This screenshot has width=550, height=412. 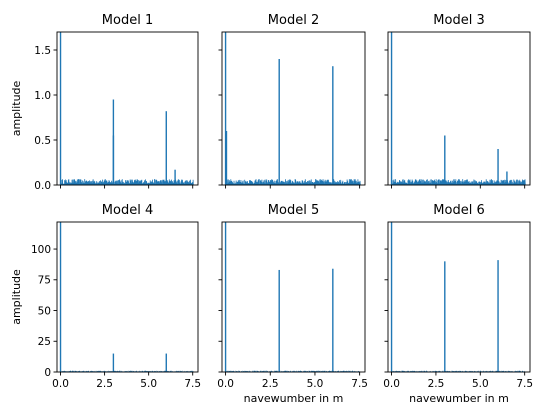 What do you see at coordinates (458, 210) in the screenshot?
I see `panel-title: Model 6` at bounding box center [458, 210].